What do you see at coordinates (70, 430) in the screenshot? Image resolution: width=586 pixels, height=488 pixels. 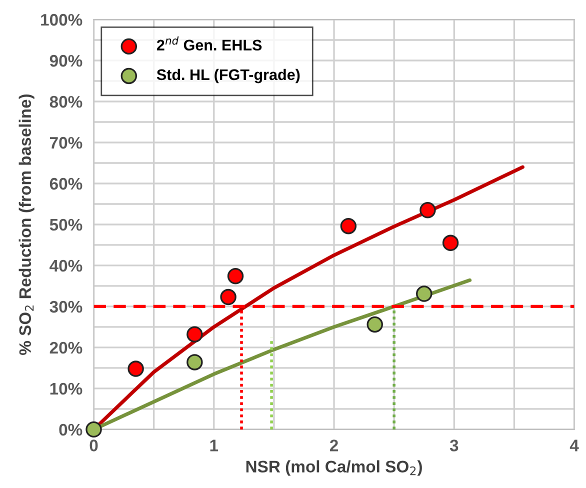 I see `y-tick-label: 0%` at bounding box center [70, 430].